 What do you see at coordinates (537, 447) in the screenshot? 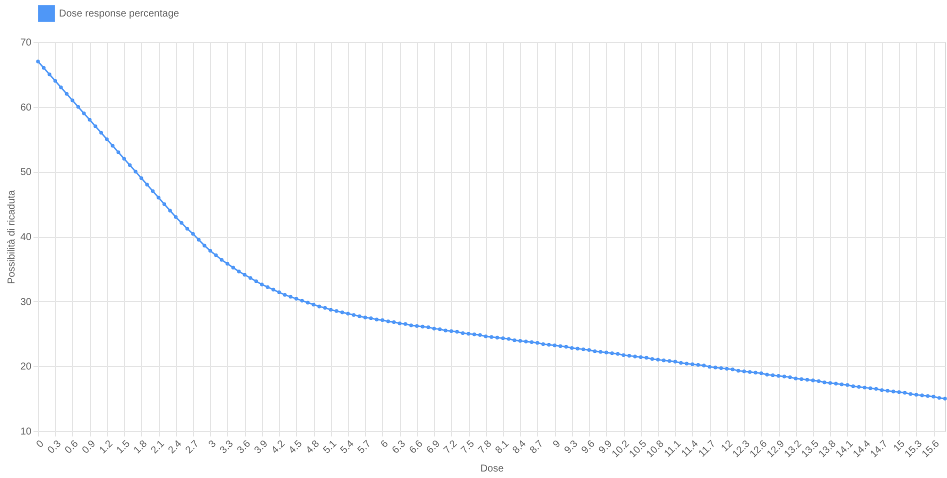
I see `x-tick-label: 8.7` at bounding box center [537, 447].